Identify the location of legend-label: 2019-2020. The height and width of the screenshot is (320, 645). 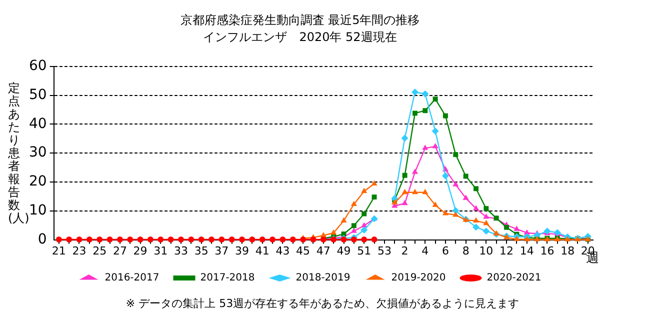
(418, 278).